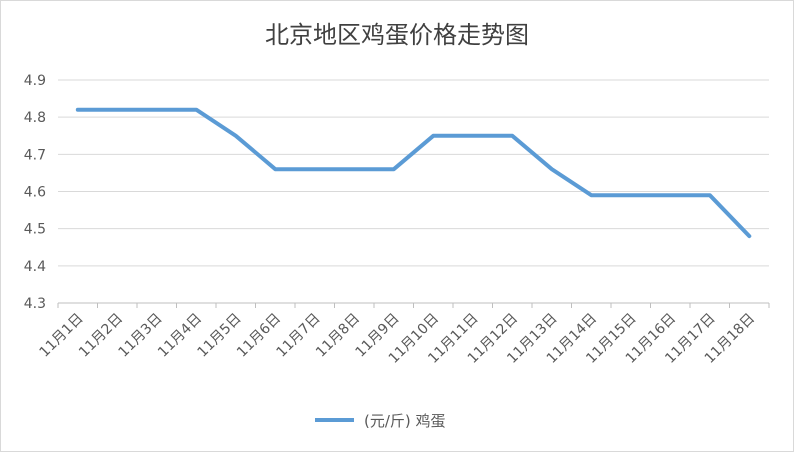 The width and height of the screenshot is (794, 452). Describe the element at coordinates (35, 304) in the screenshot. I see `y-tick-label: 4.3` at that location.